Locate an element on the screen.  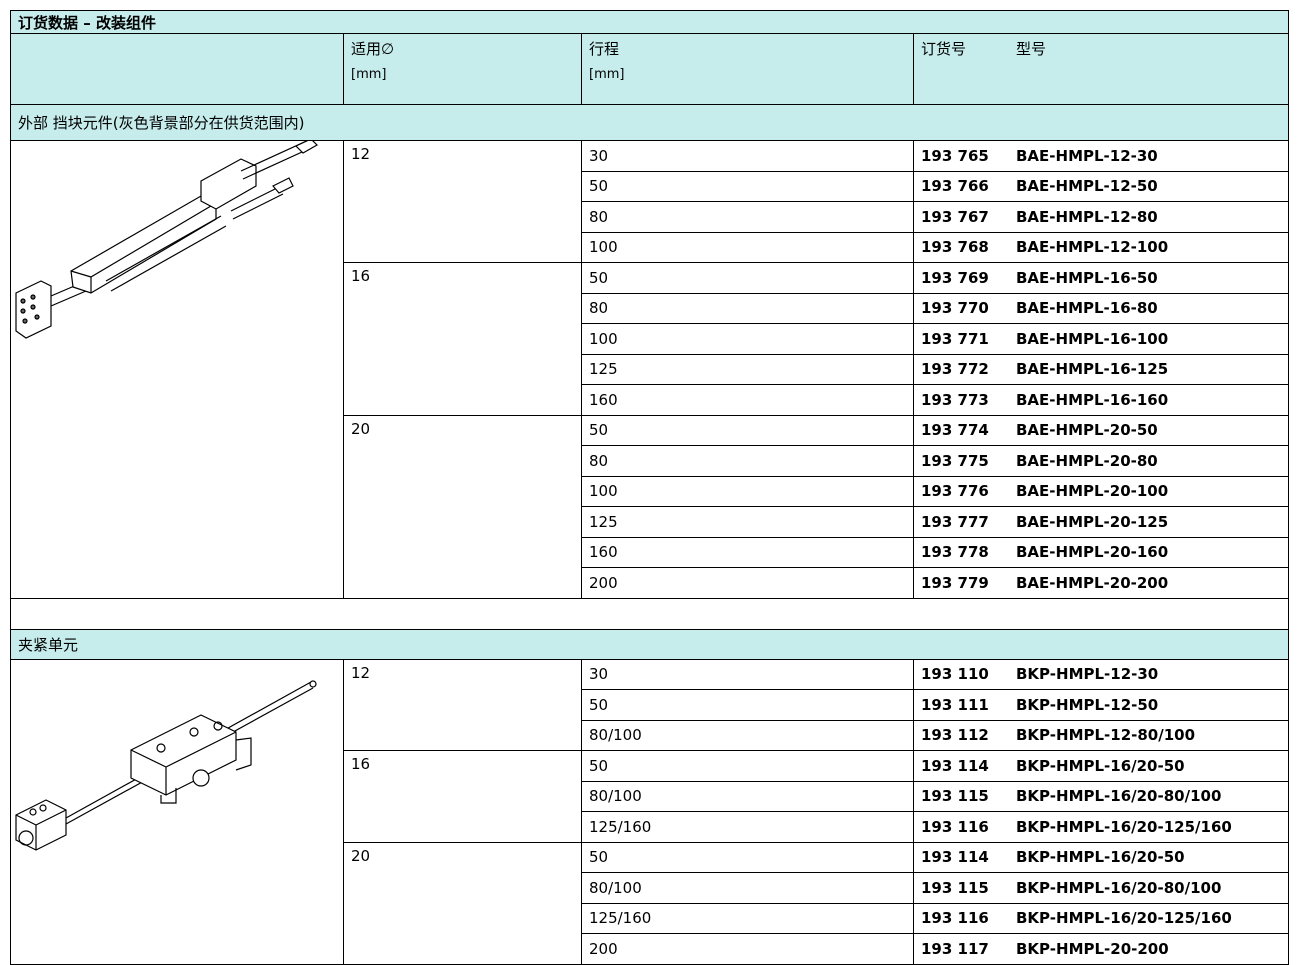
type-code: BAE-HMPL-16-50 is located at coordinates (1087, 277).